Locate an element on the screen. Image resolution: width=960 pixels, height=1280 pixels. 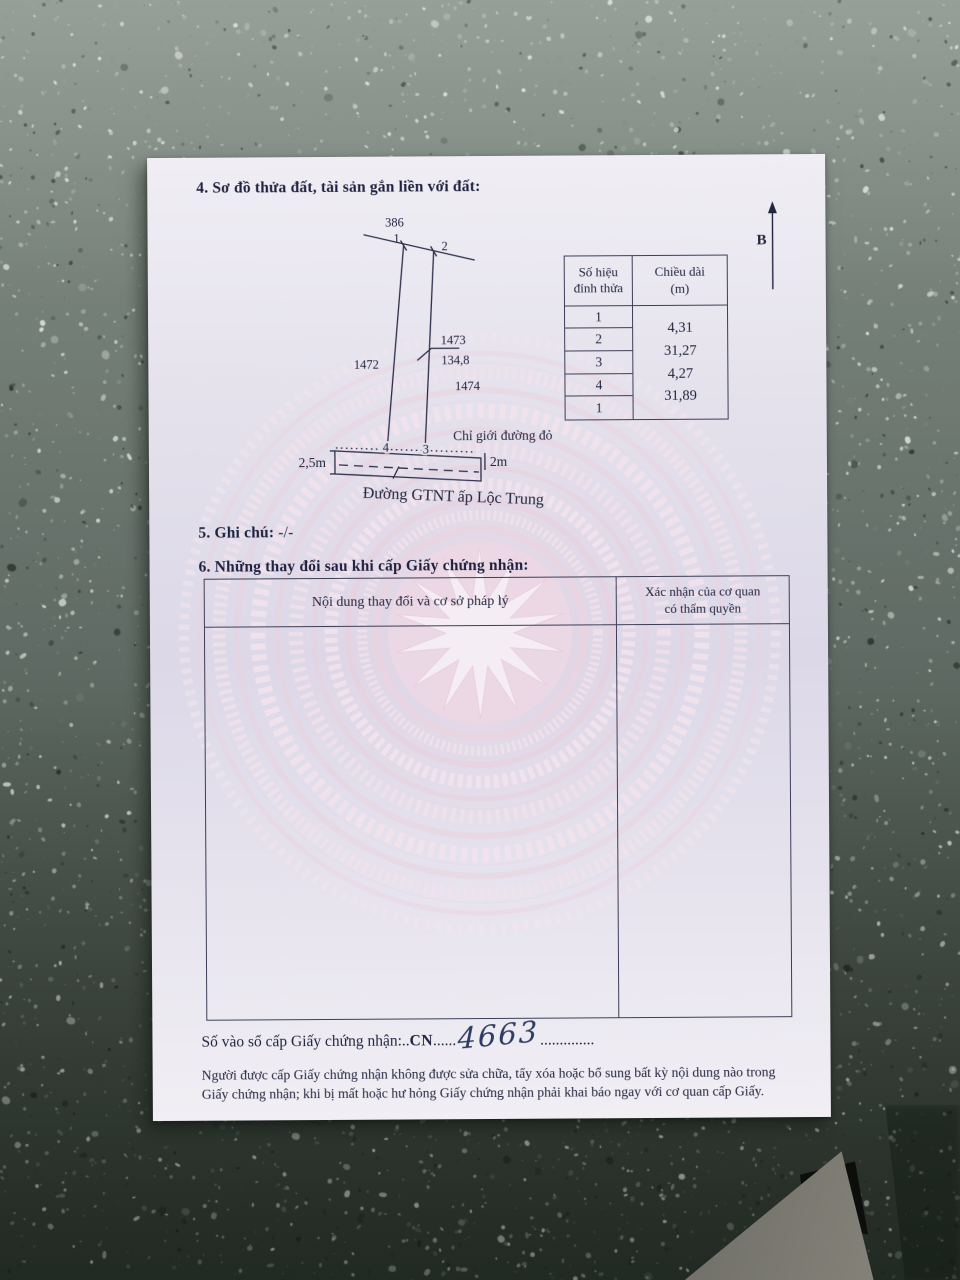
adjacent-parcel-386-label: 386 is located at coordinates (394, 223).